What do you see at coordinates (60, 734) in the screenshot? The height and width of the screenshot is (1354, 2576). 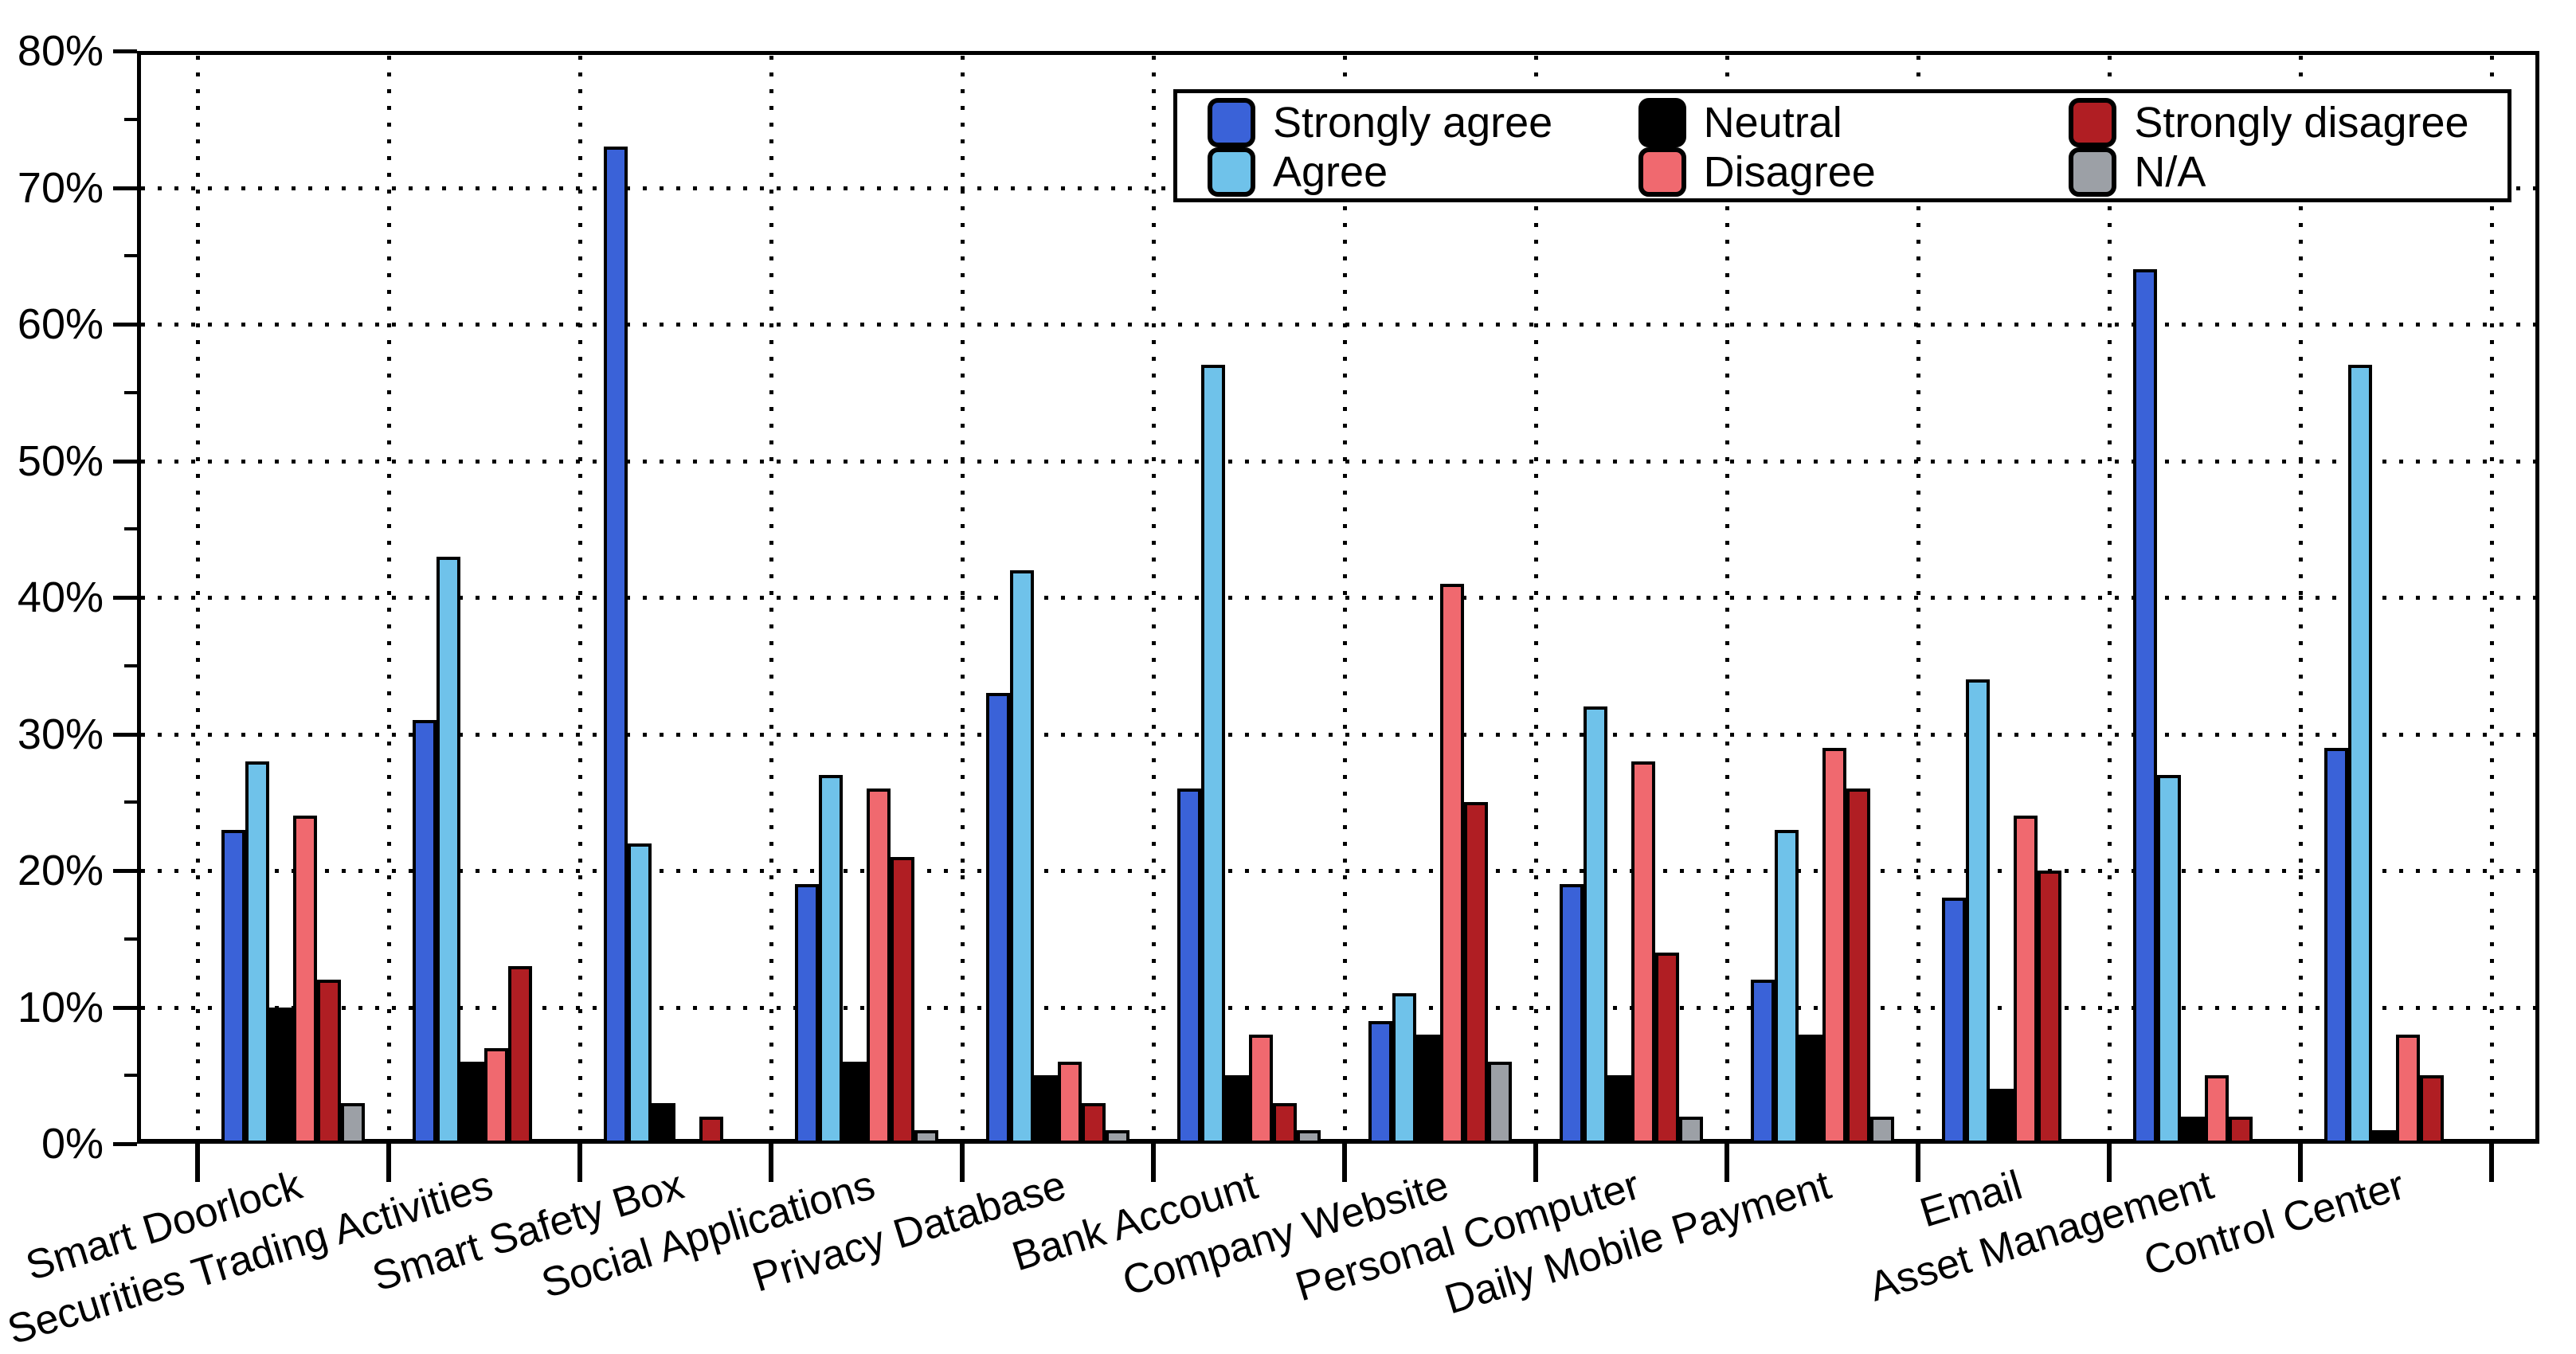 I see `y-axis-tick-label: 30%` at bounding box center [60, 734].